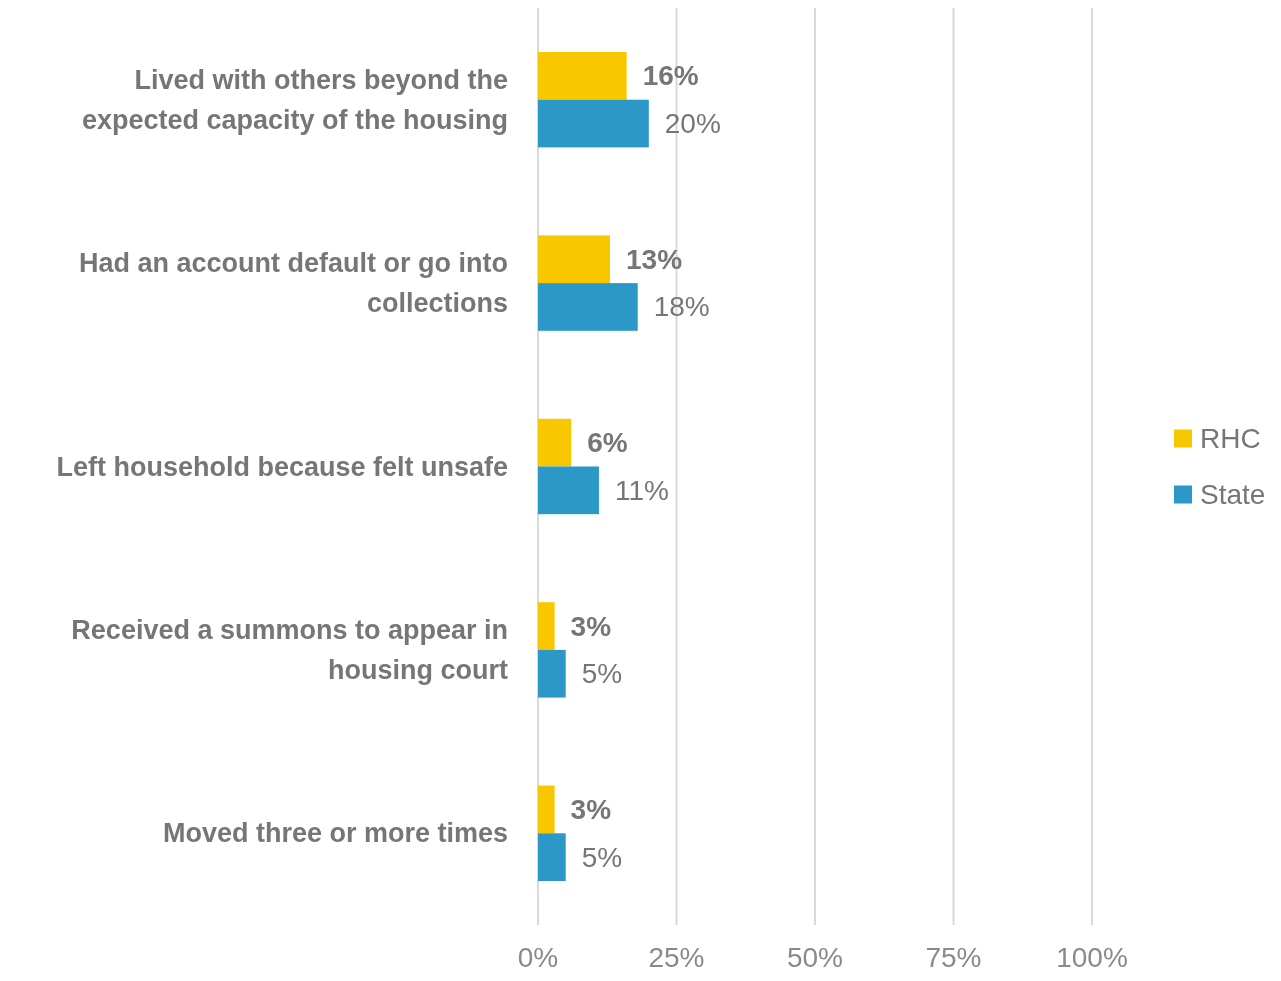  Describe the element at coordinates (1233, 494) in the screenshot. I see `legend-label: State` at that location.